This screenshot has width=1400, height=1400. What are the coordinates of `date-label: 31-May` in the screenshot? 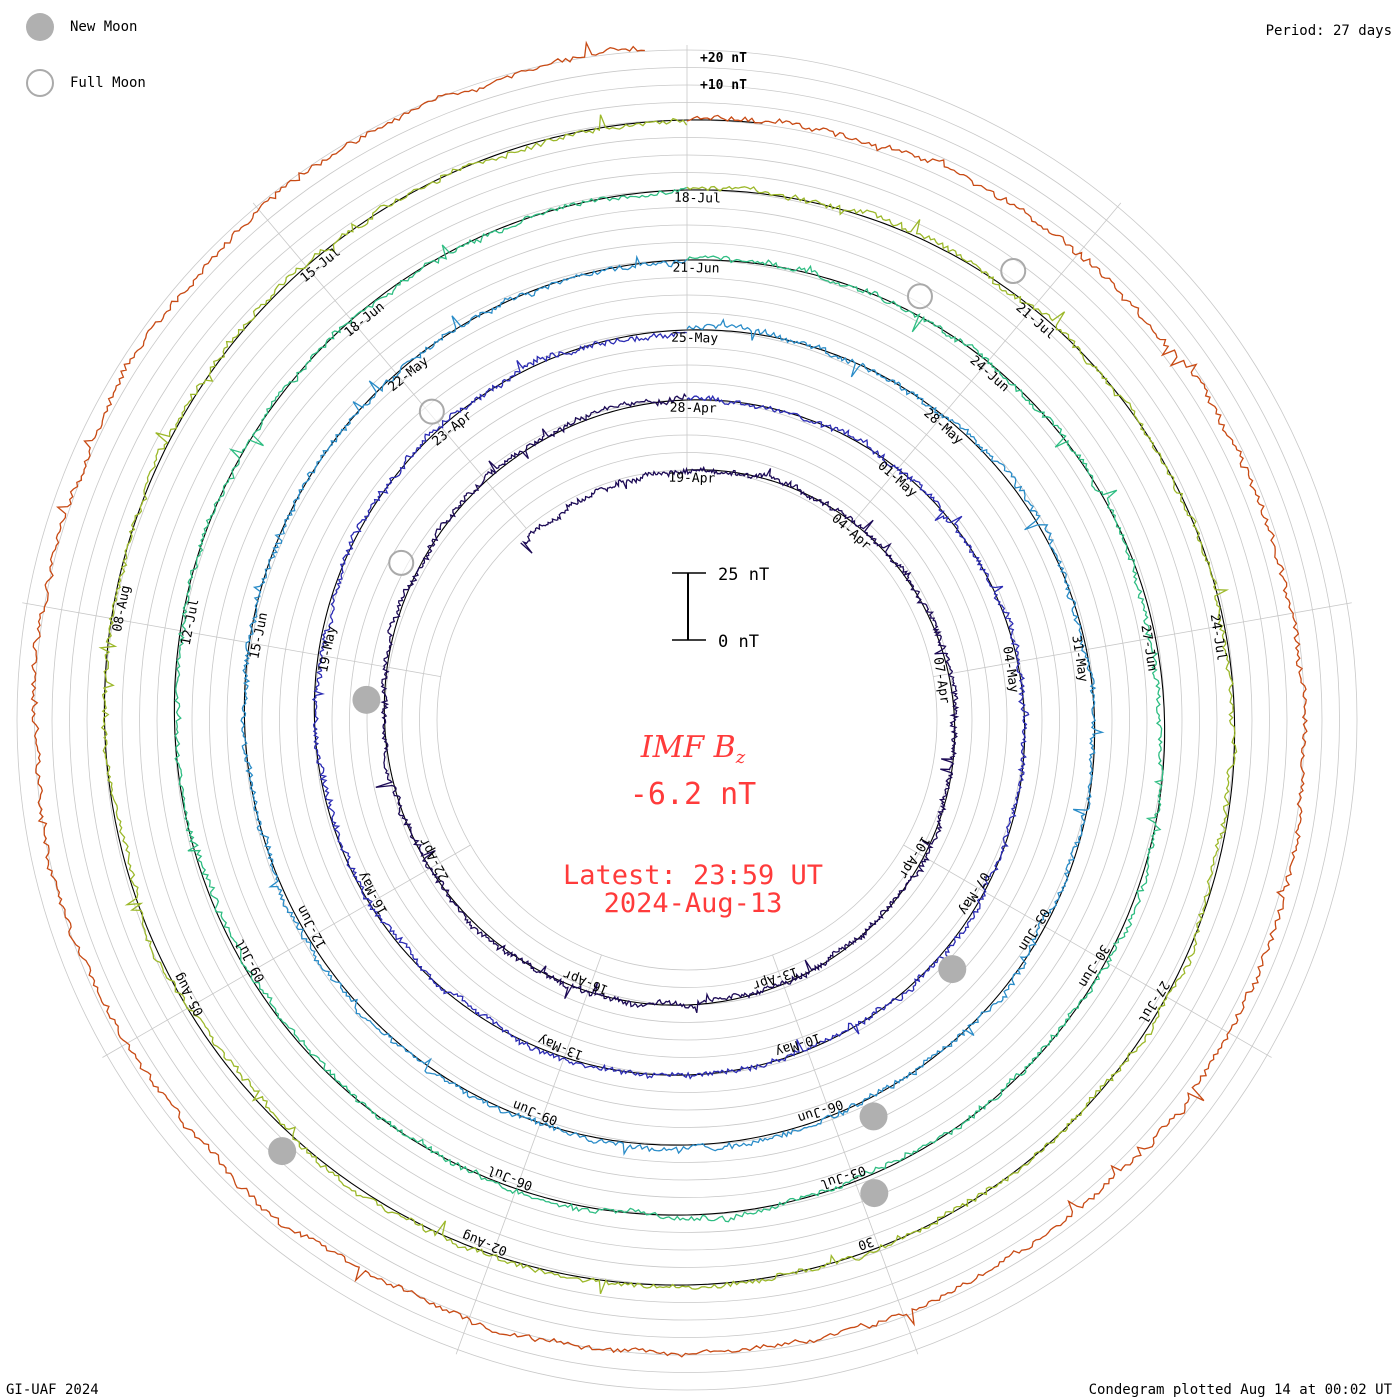 It's located at (1079, 658).